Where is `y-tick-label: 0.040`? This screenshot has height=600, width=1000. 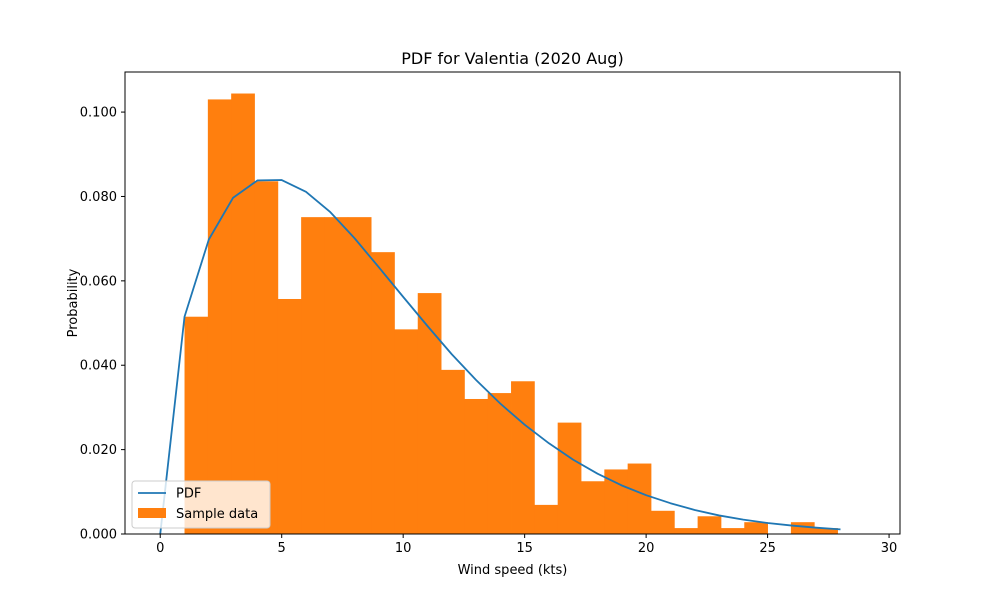
y-tick-label: 0.040 is located at coordinates (98, 366).